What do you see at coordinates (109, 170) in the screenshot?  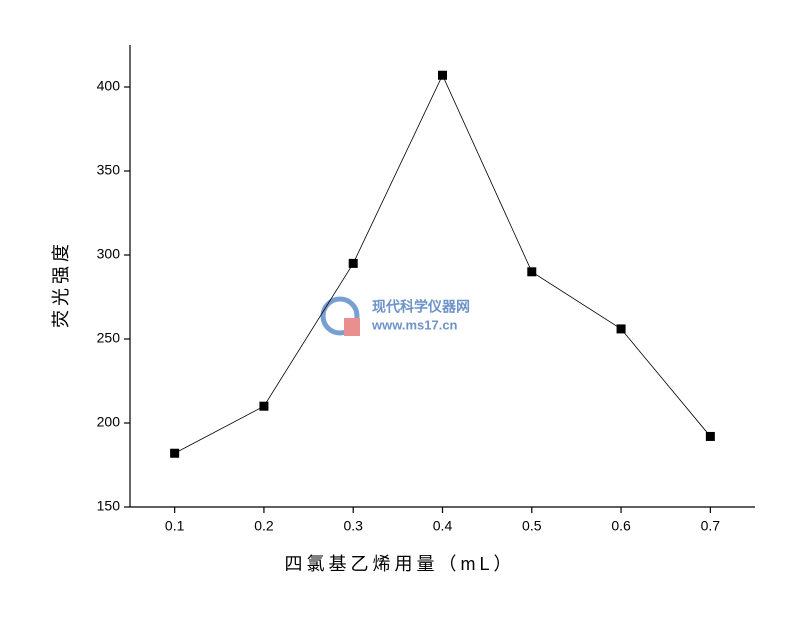 I see `y-tick-label: 350` at bounding box center [109, 170].